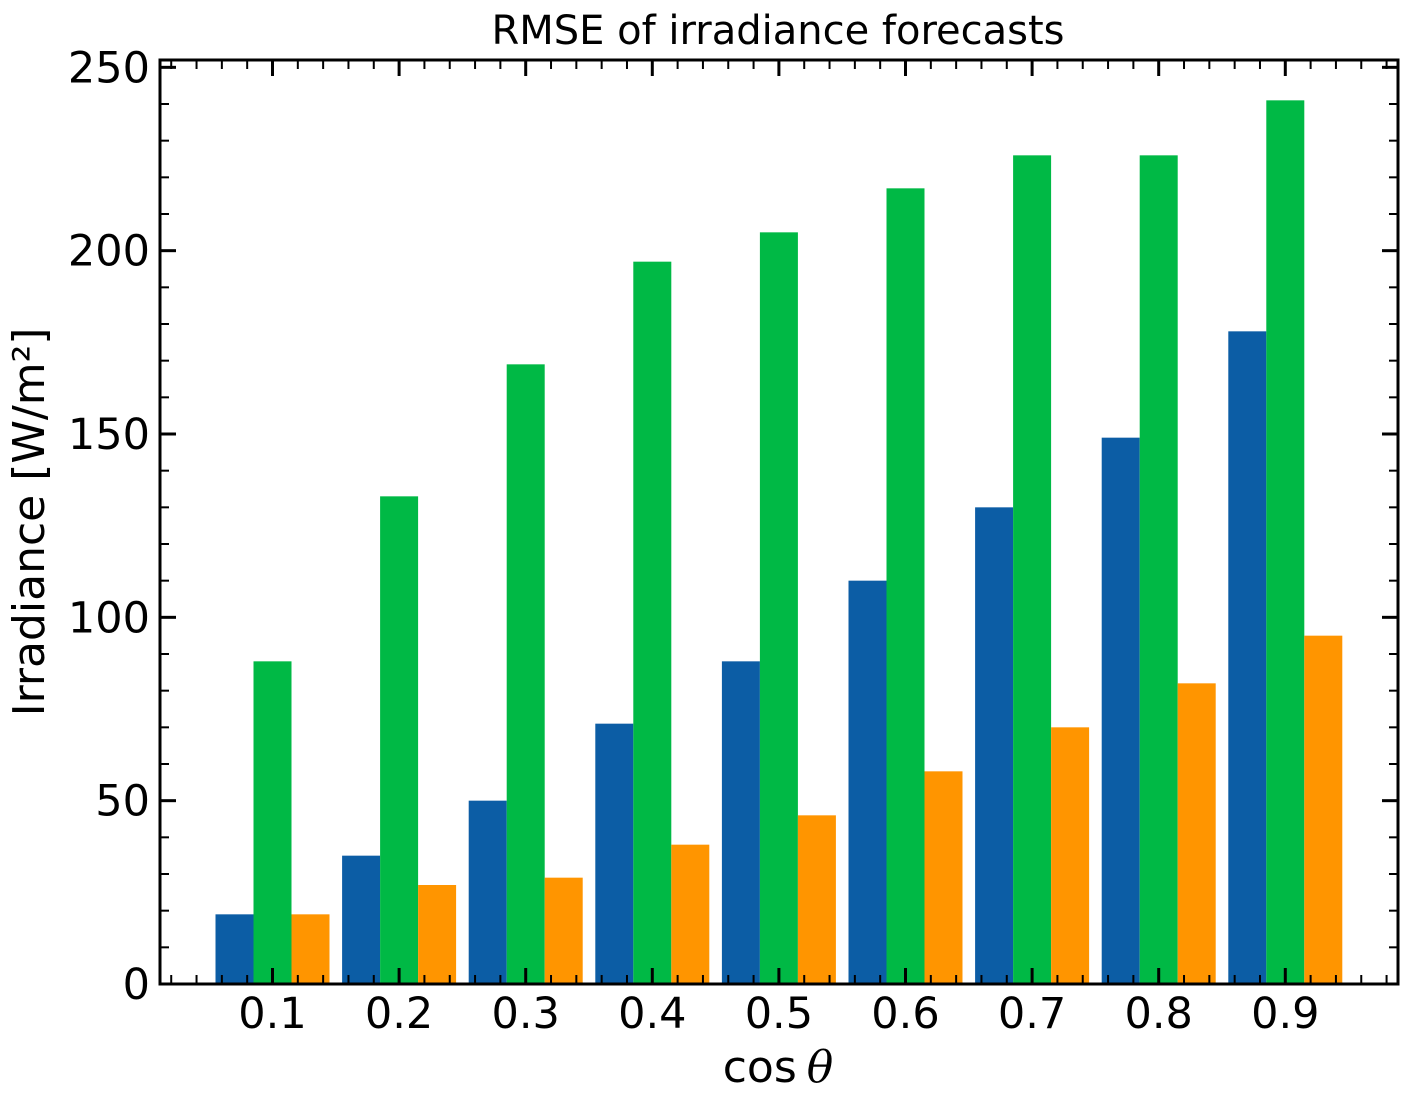  Describe the element at coordinates (779, 1014) in the screenshot. I see `x-tick-label: 0.5` at that location.